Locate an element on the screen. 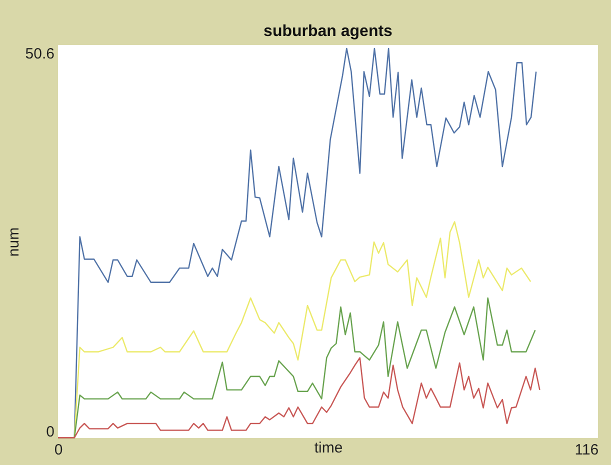 This screenshot has width=611, height=465. line-series is located at coordinates (298, 397).